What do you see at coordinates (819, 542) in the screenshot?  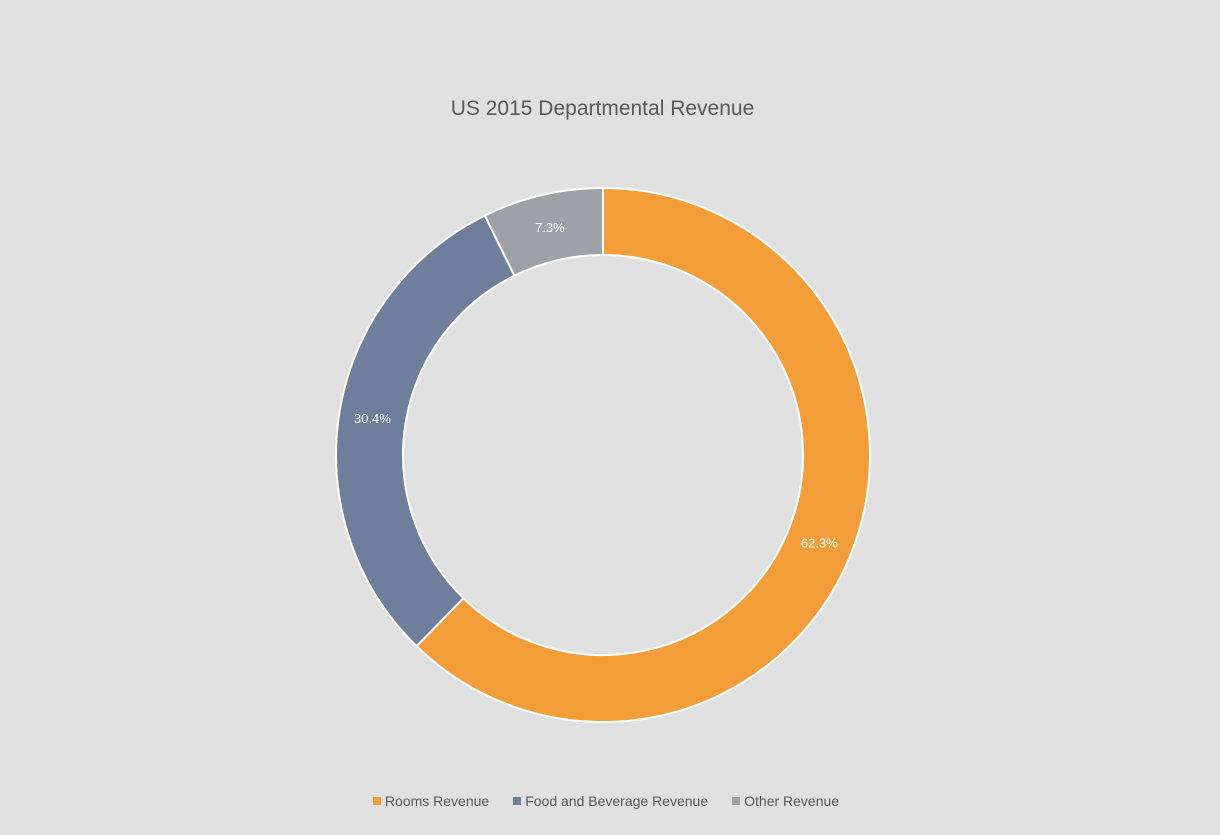 I see `data-label-rooms-revenue: 62.3%` at bounding box center [819, 542].